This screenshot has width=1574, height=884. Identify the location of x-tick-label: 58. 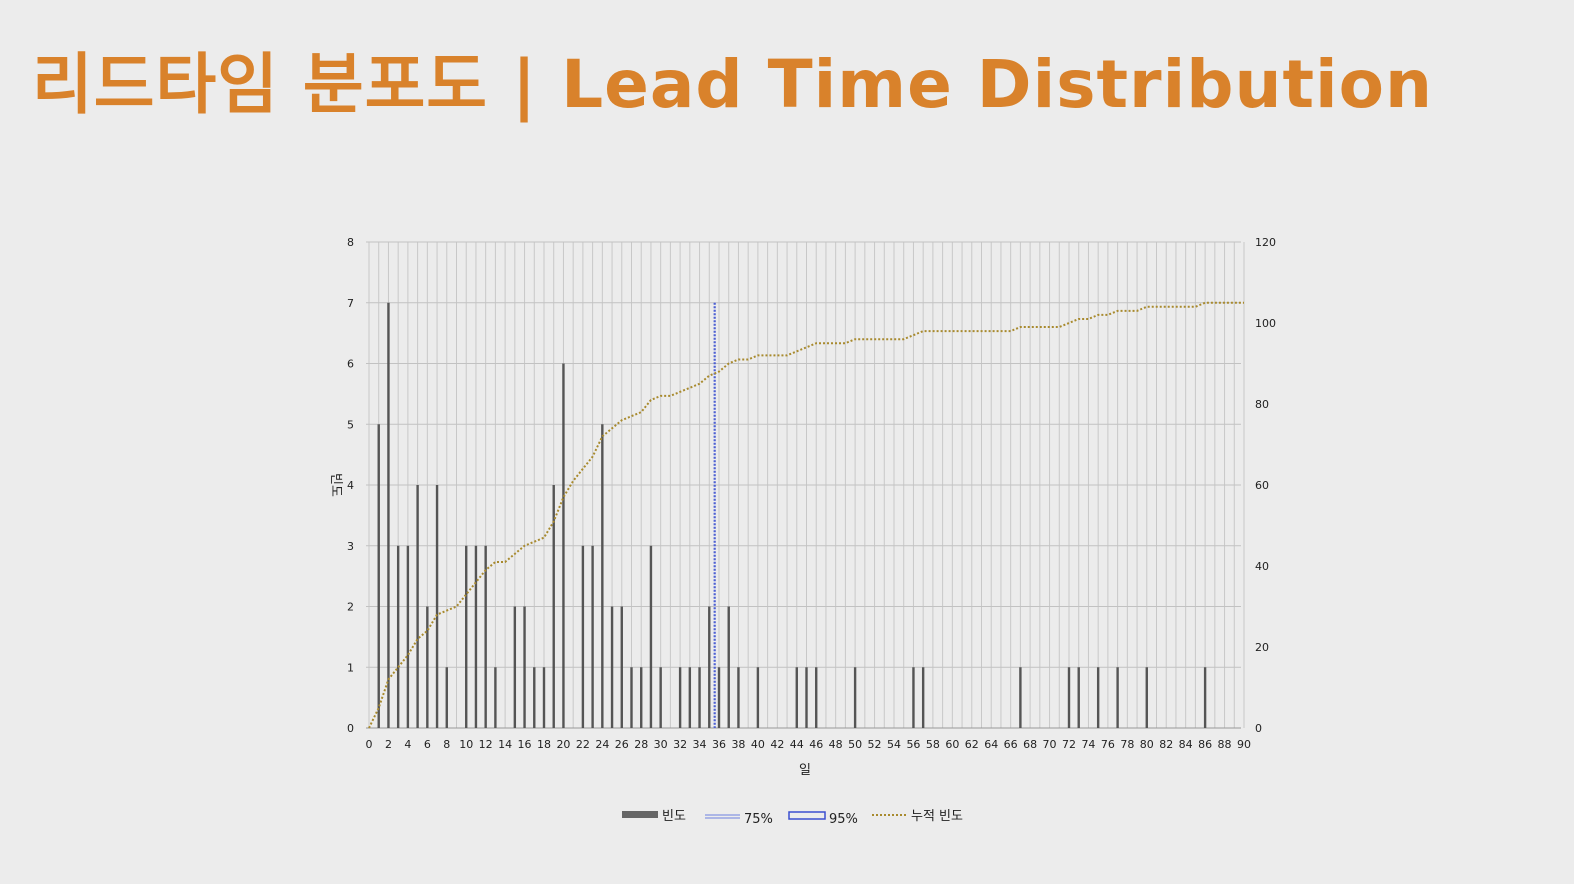
(933, 744).